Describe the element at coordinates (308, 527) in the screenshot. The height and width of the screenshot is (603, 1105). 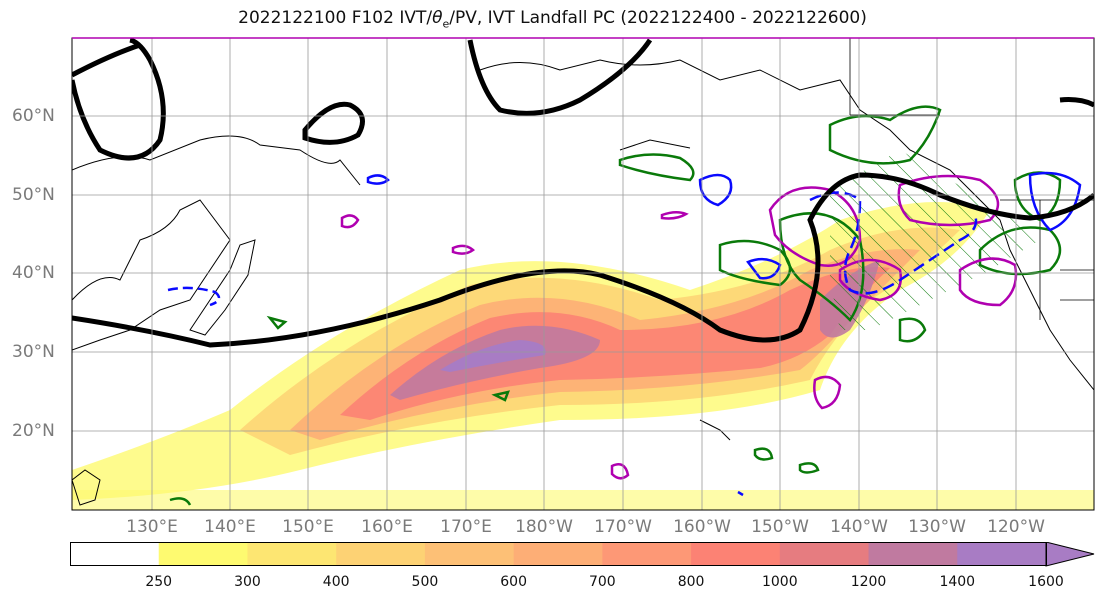
I see `lon-label-150e: 150°E` at that location.